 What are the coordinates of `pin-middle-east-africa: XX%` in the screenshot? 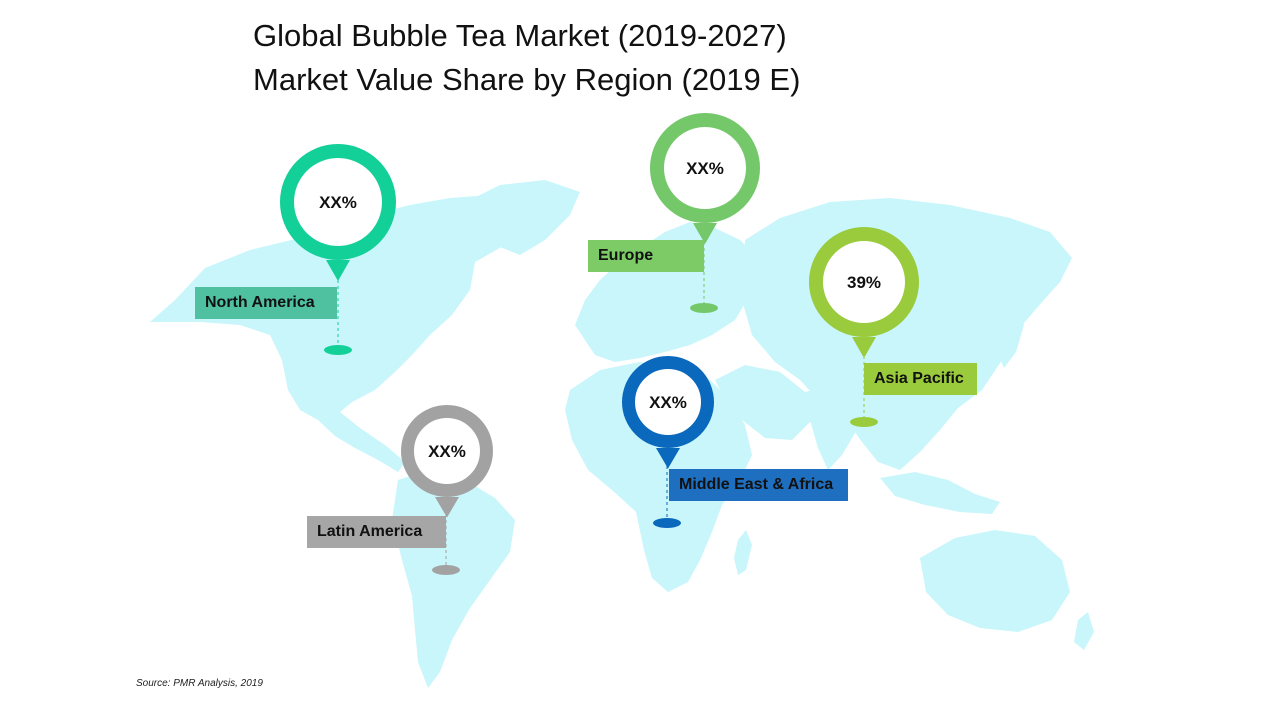 It's located at (668, 442).